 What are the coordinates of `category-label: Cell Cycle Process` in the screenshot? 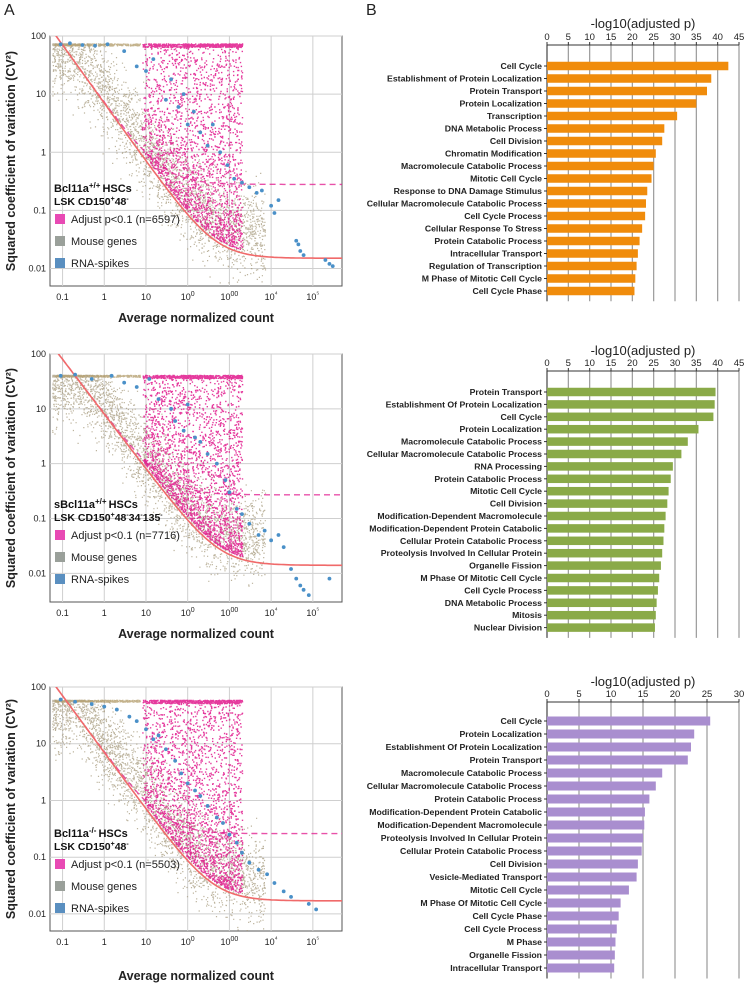 It's located at (503, 929).